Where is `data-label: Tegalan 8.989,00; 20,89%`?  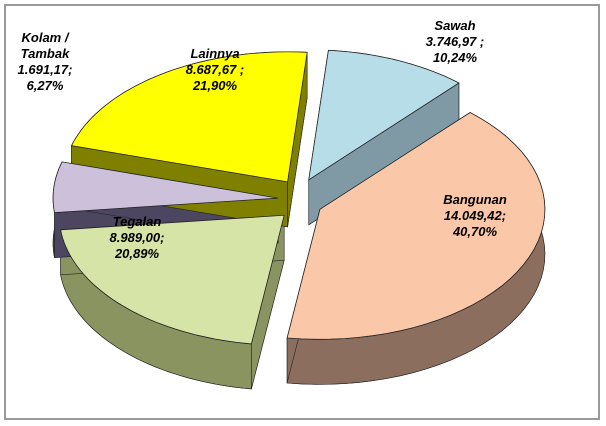 data-label: Tegalan 8.989,00; 20,89% is located at coordinates (137, 238).